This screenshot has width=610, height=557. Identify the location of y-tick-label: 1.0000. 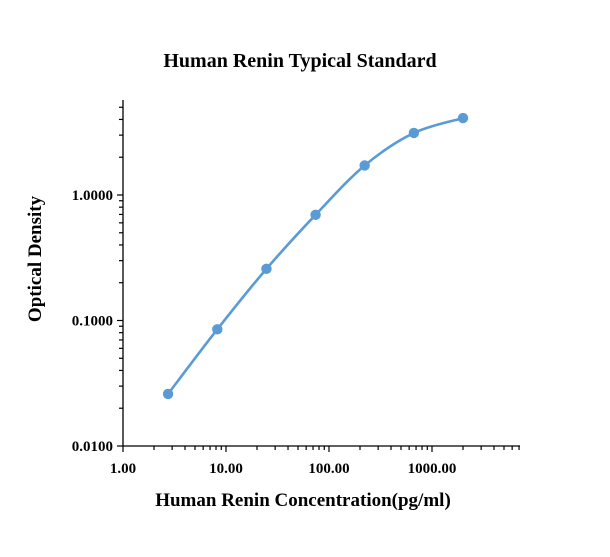
(92, 196).